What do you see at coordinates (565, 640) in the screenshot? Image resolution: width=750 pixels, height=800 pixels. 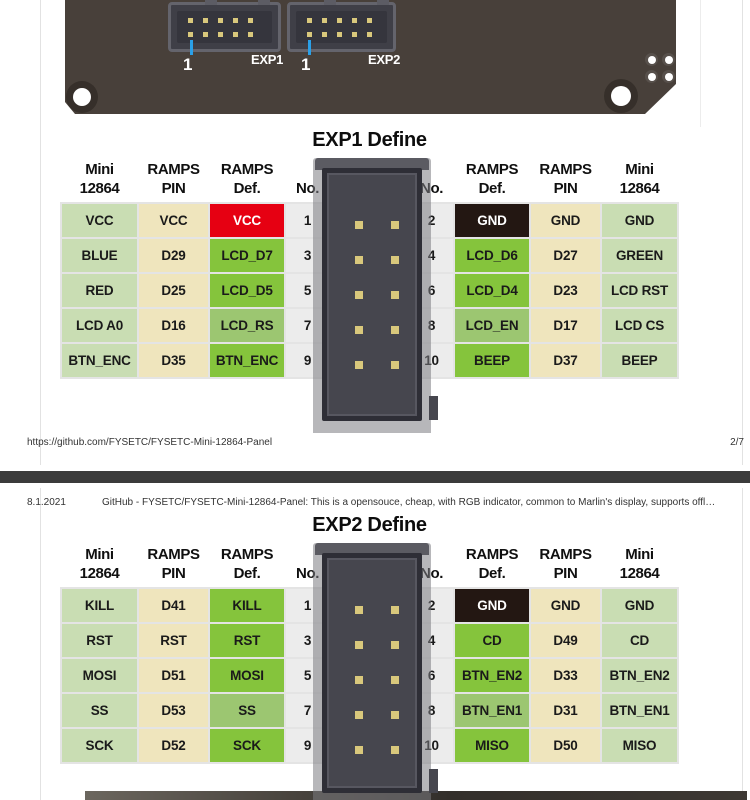 I see `pin-cell: D49` at bounding box center [565, 640].